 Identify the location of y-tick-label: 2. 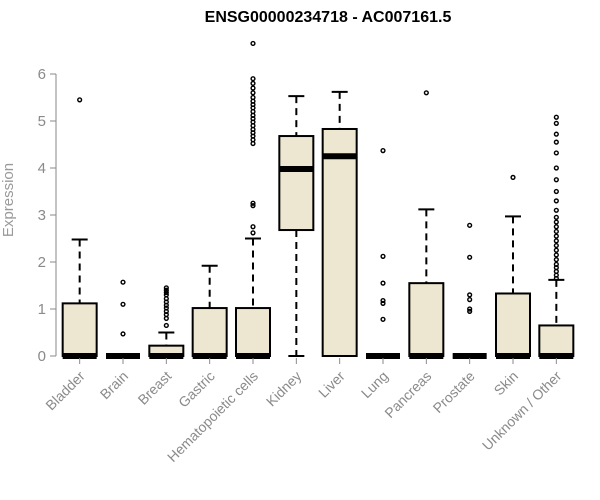
(42, 262).